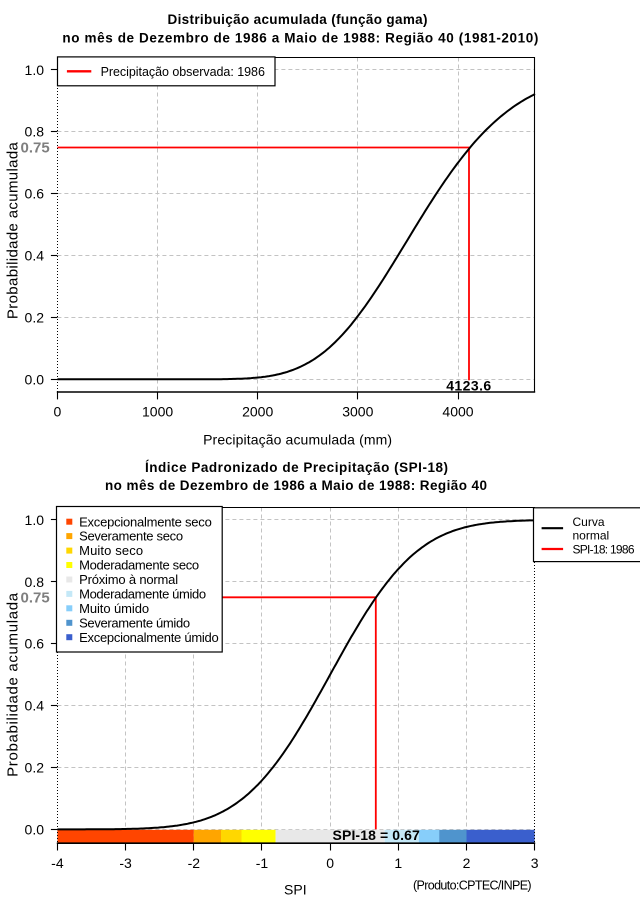 This screenshot has height=900, width=640. Describe the element at coordinates (398, 863) in the screenshot. I see `svg-text: 1` at that location.